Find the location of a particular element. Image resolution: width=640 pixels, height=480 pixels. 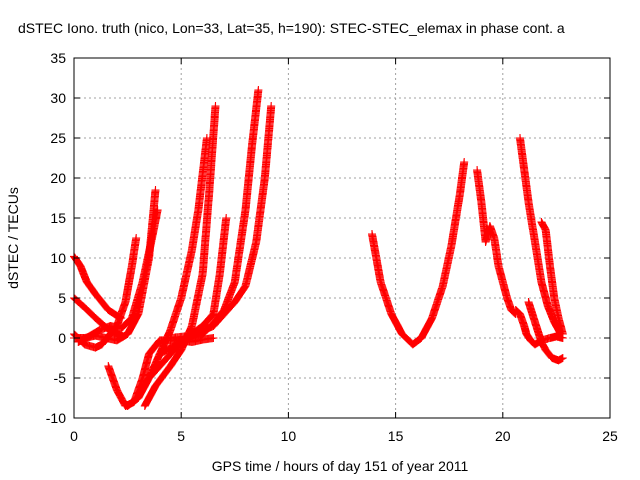

y-tick-label: 5 is located at coordinates (62, 298).